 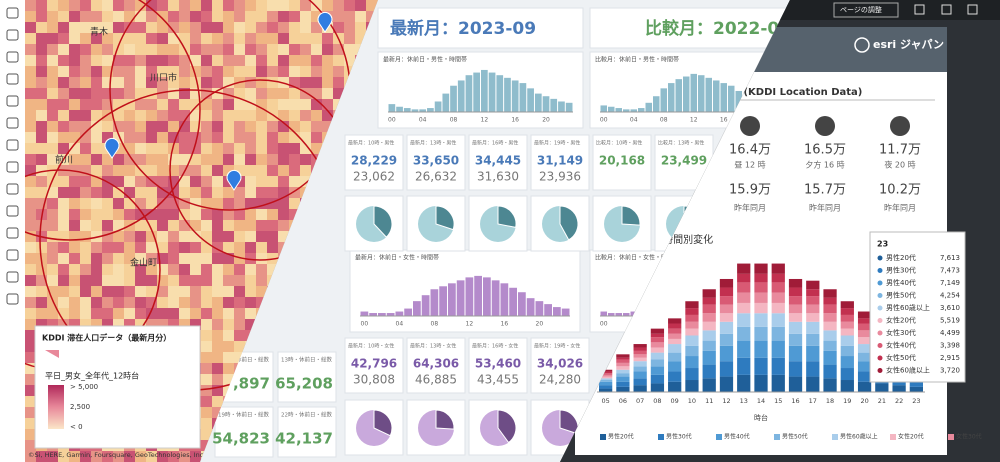 I want to click on sidebar, so click(x=12, y=231).